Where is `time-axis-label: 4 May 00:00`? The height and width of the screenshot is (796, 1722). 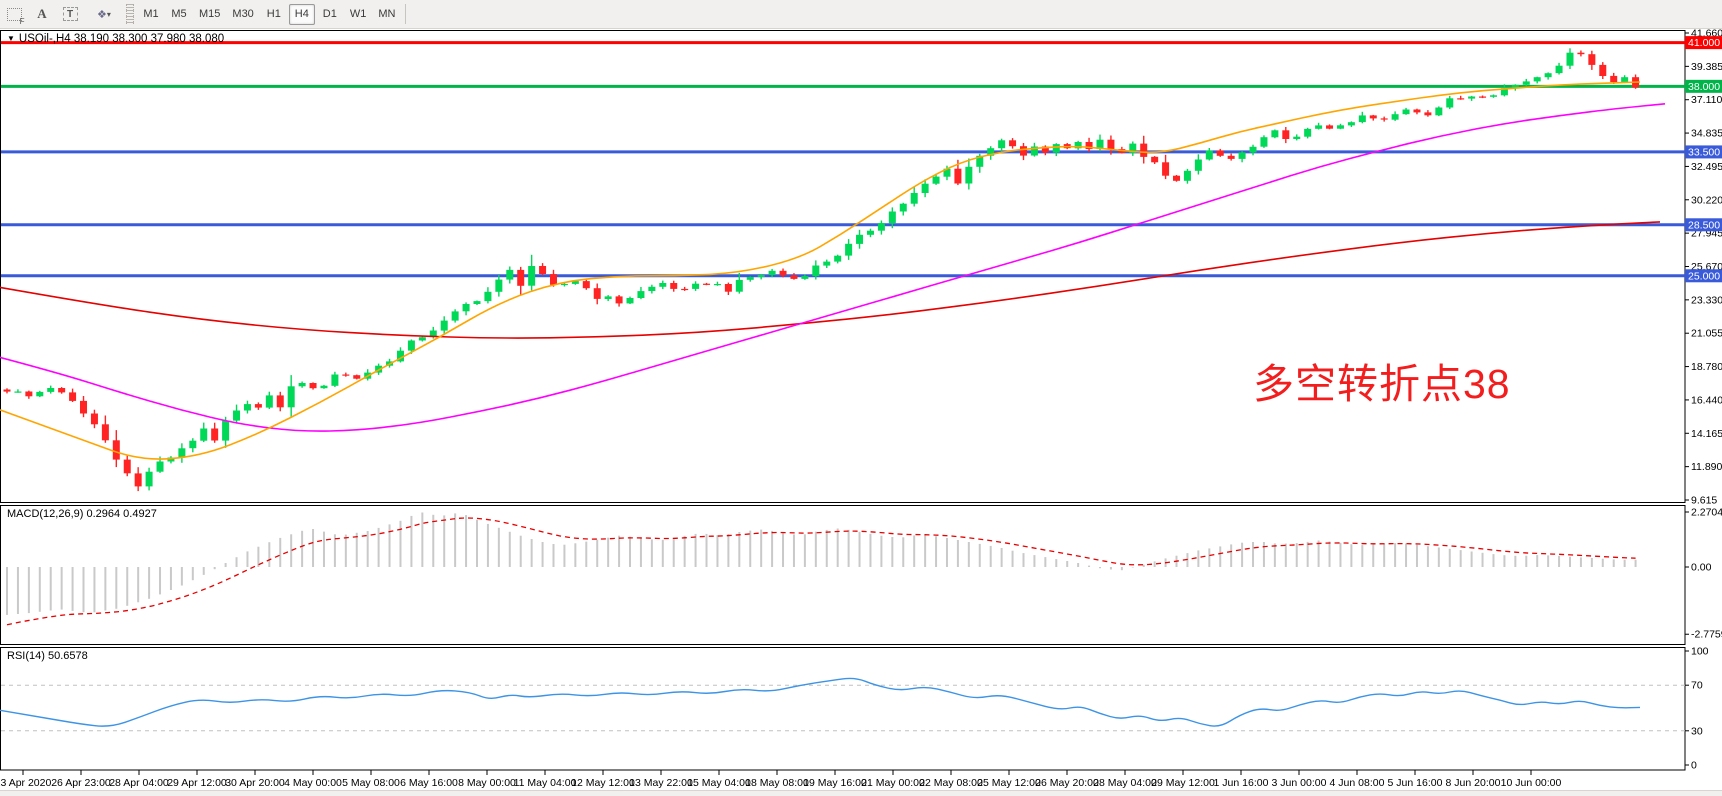
time-axis-label: 4 May 00:00 is located at coordinates (313, 783).